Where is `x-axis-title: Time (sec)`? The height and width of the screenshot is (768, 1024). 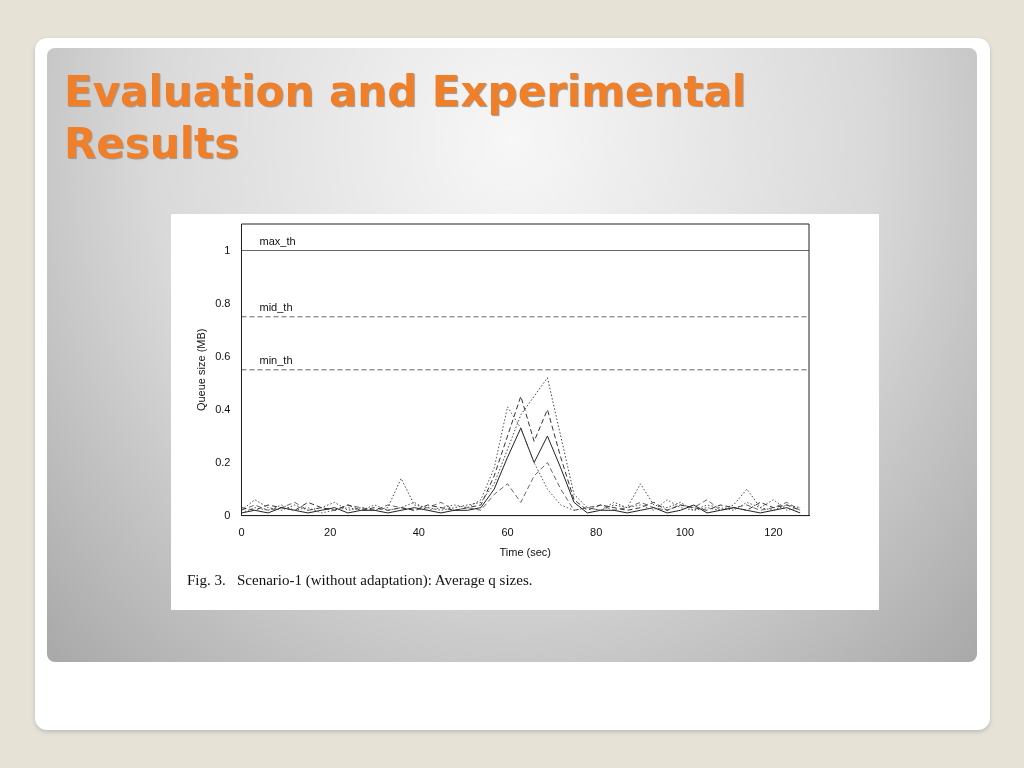
x-axis-title: Time (sec) is located at coordinates (525, 552).